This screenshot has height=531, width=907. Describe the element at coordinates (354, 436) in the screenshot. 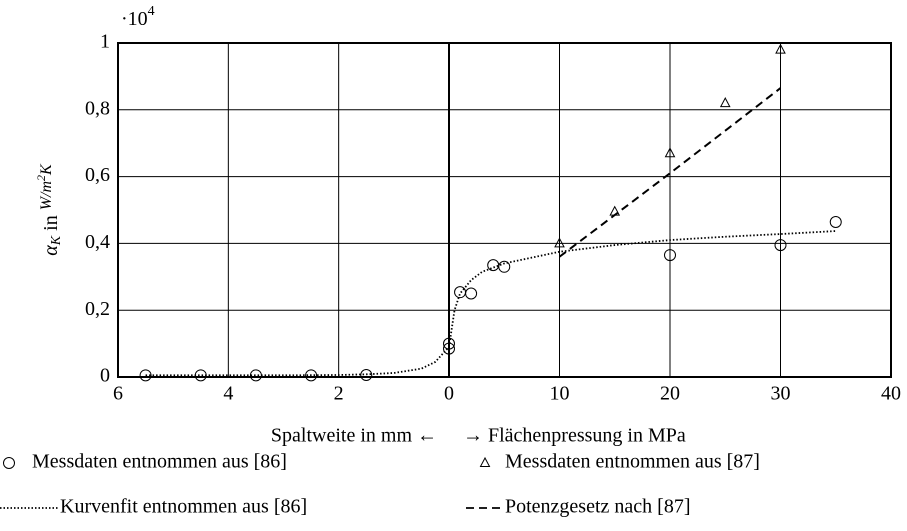

I see `x-axis-label: Spaltweite in mm ←` at that location.